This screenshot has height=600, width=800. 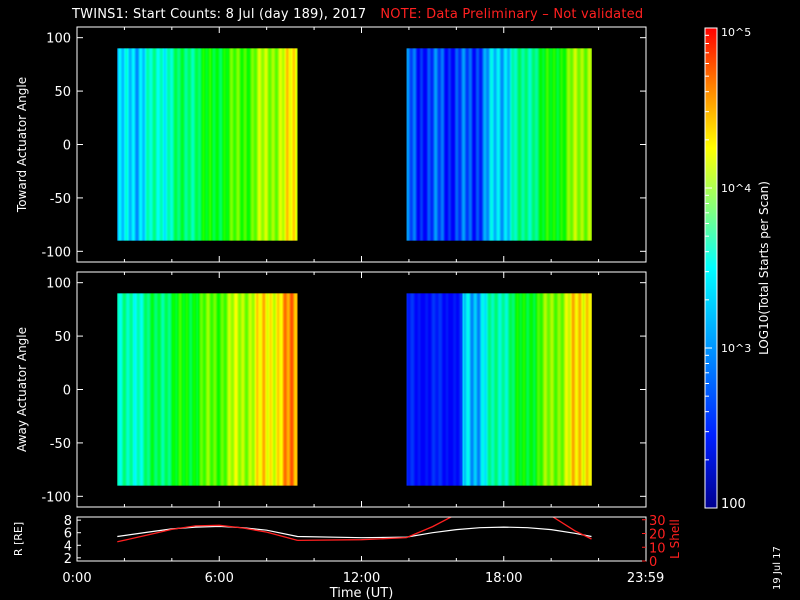 I want to click on colorbar-label: LOG10(Total Starts per Scan), so click(x=764, y=268).